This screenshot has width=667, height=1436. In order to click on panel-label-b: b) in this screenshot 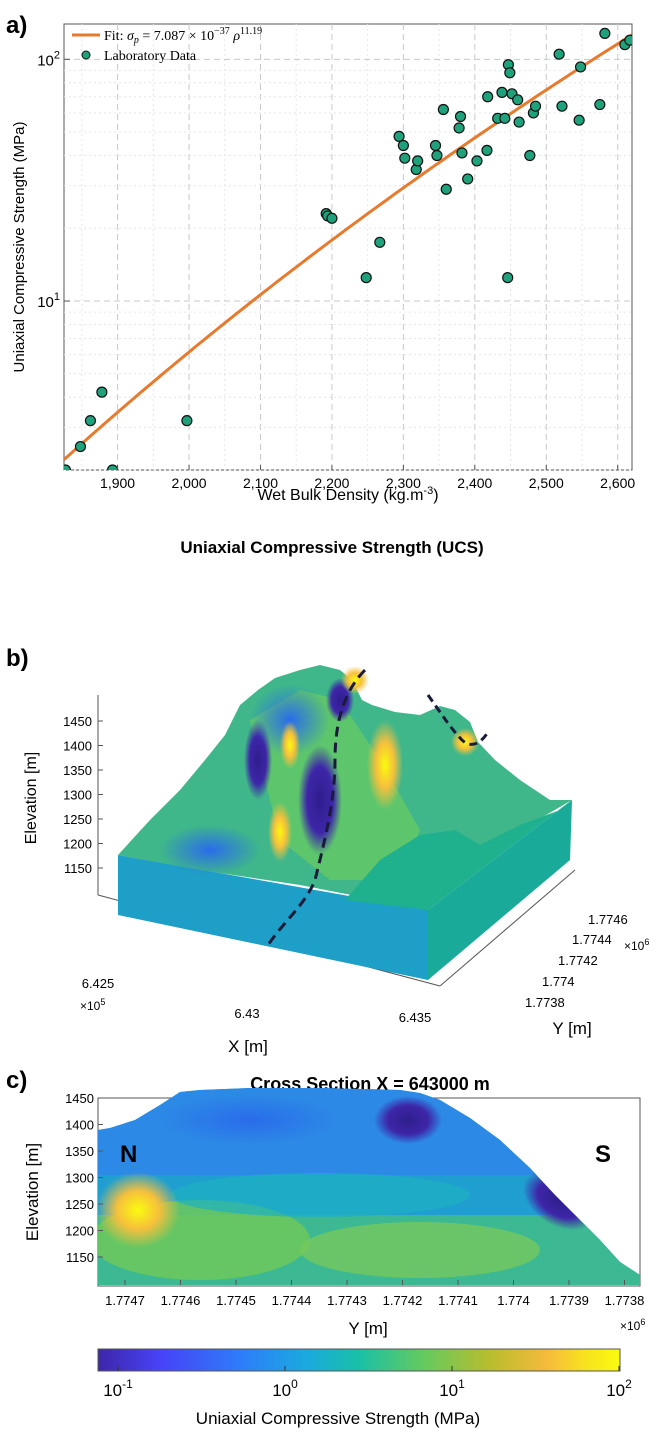, I will do `click(17, 658)`.